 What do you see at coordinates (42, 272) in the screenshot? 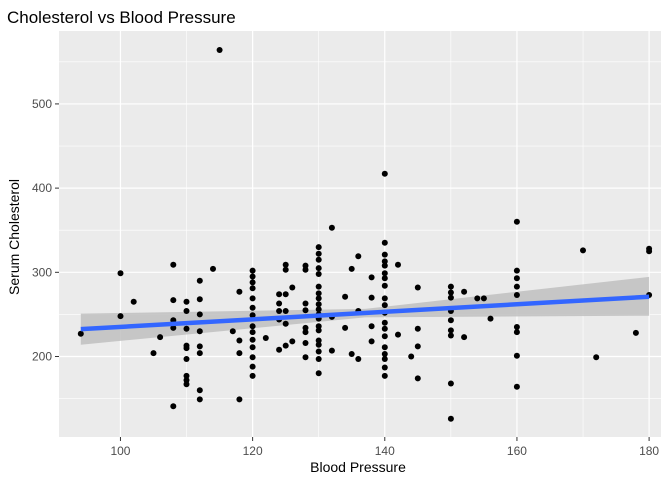
I see `y-tick-label: 300` at bounding box center [42, 272].